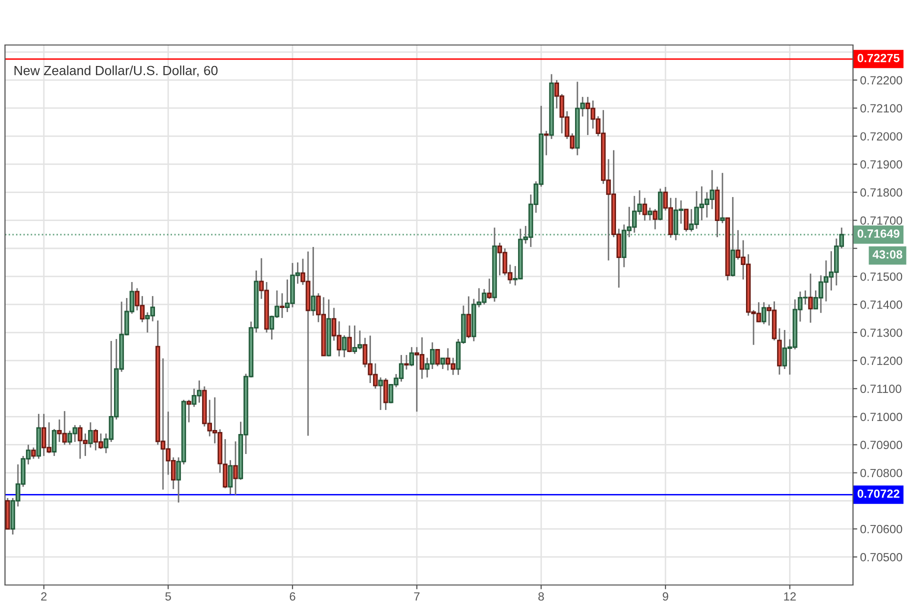 This screenshot has height=610, width=912. I want to click on ref-line-label: 0.71649, so click(879, 233).